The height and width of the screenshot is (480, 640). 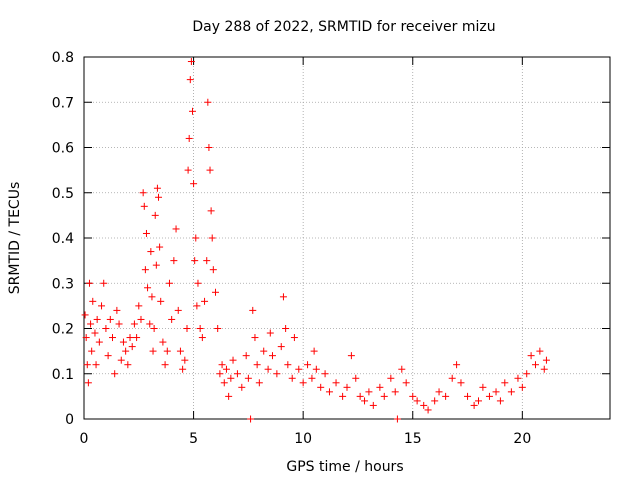 I want to click on y-tick-label: 0.4, so click(x=63, y=239).